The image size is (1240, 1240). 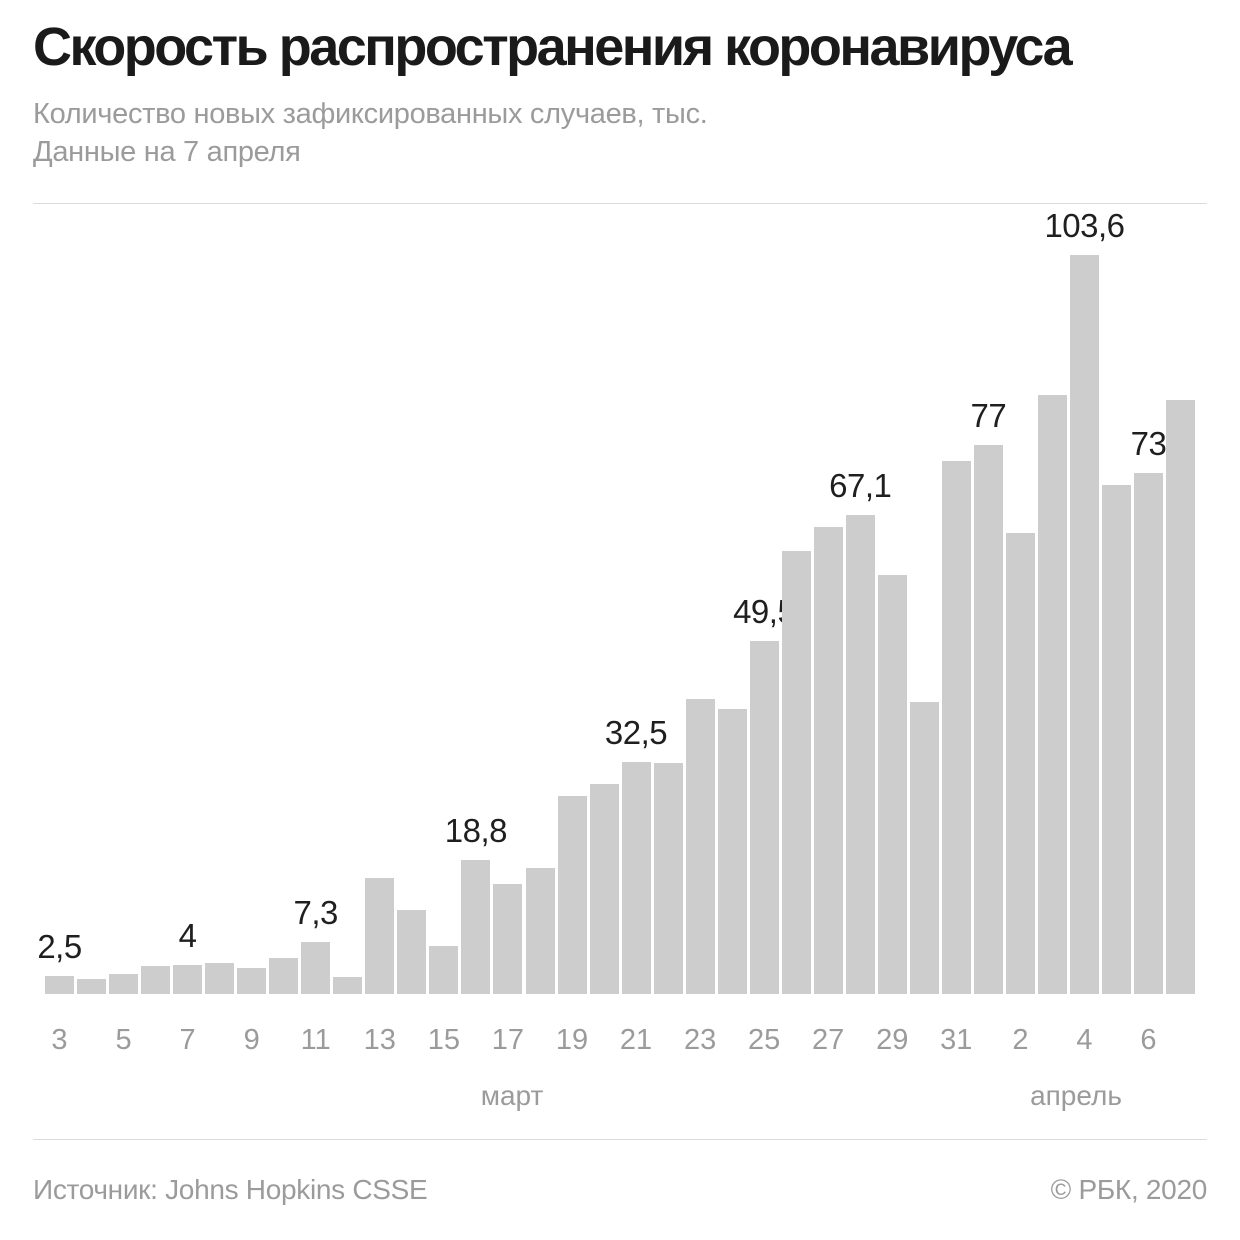 I want to click on x-tick-label: 21, so click(x=636, y=1040).